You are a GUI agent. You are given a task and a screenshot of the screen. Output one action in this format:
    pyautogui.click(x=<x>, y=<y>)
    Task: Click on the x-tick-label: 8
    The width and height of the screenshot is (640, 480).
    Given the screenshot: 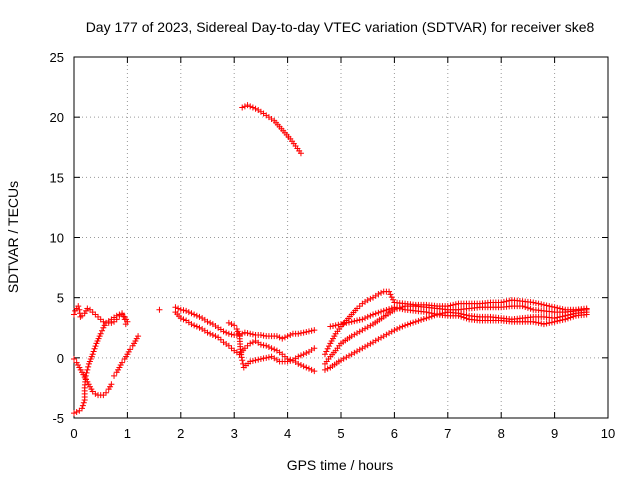 What is the action you would take?
    pyautogui.click(x=501, y=433)
    